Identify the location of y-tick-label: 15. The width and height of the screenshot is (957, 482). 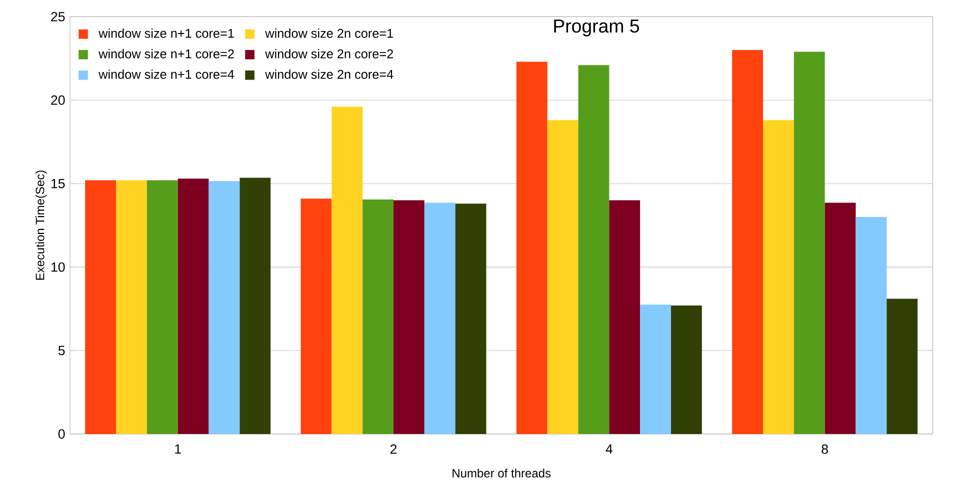
(58, 183).